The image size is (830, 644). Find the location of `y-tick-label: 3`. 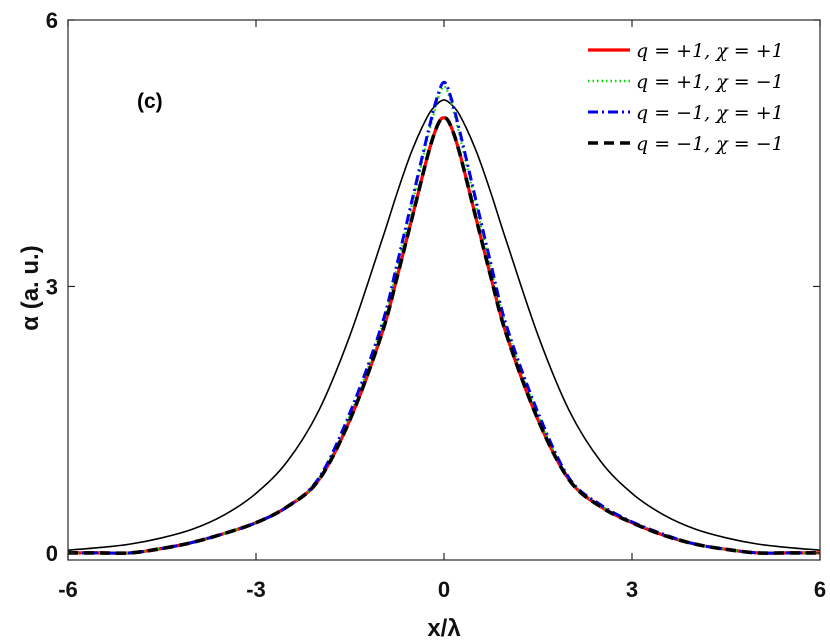

y-tick-label: 3 is located at coordinates (52, 286).